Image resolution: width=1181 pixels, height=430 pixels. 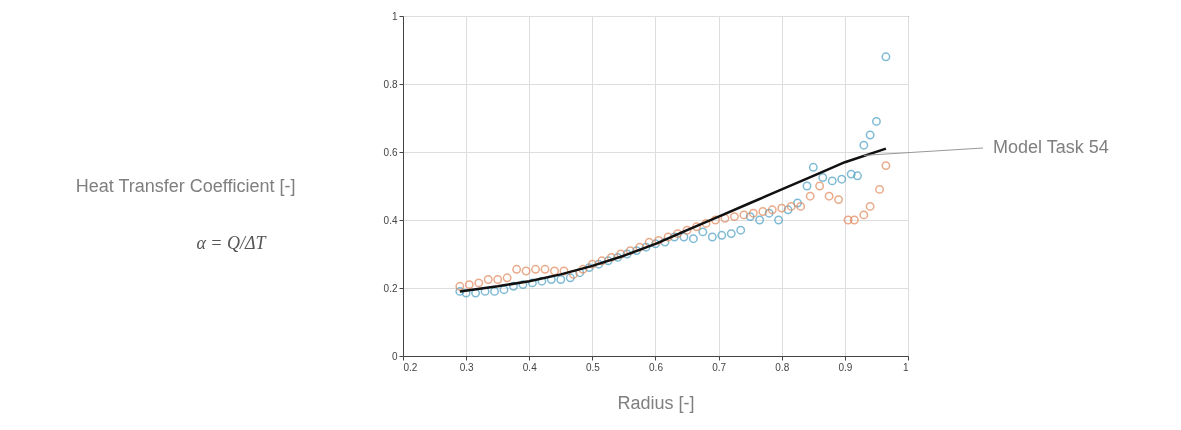 I want to click on x-tick-label: 0.7, so click(x=719, y=367).